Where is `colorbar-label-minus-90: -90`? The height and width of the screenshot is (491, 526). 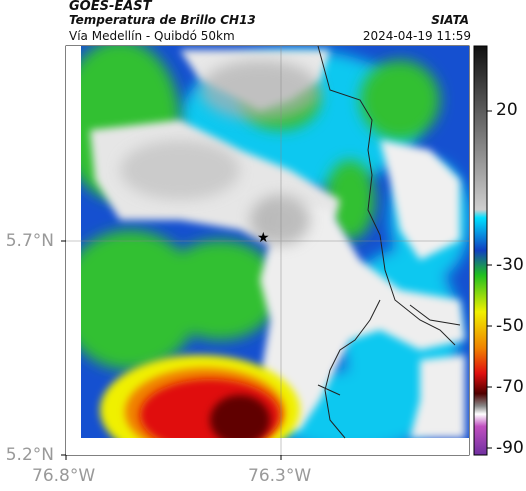 colorbar-label-minus-90: -90 is located at coordinates (510, 448).